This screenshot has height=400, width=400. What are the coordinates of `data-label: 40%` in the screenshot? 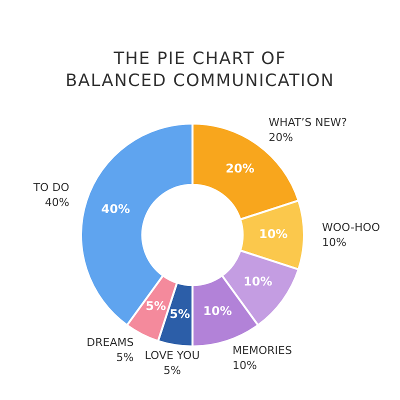 It's located at (115, 209).